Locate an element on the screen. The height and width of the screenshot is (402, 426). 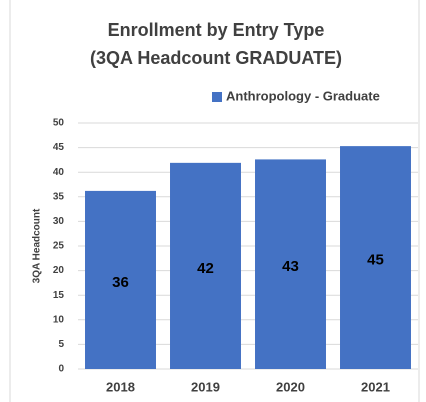
data-label: 45 is located at coordinates (375, 260).